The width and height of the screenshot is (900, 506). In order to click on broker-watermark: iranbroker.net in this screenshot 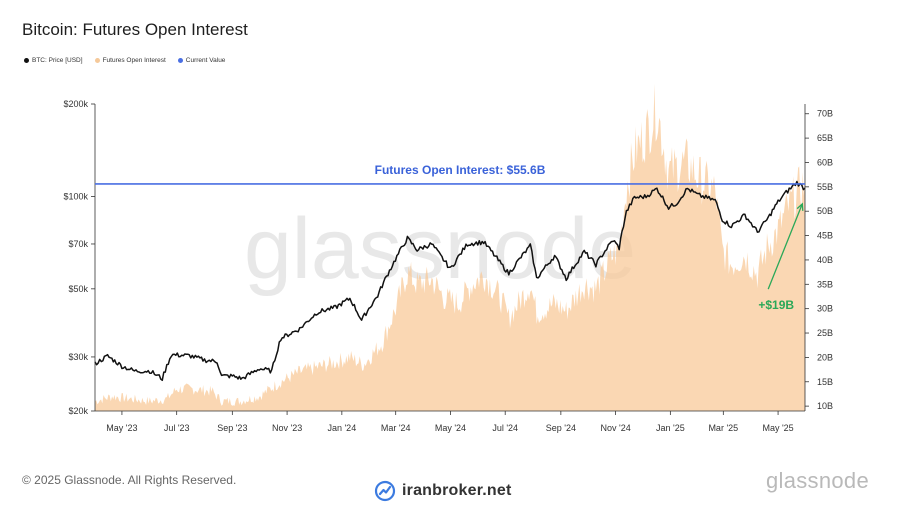, I will do `click(443, 491)`.